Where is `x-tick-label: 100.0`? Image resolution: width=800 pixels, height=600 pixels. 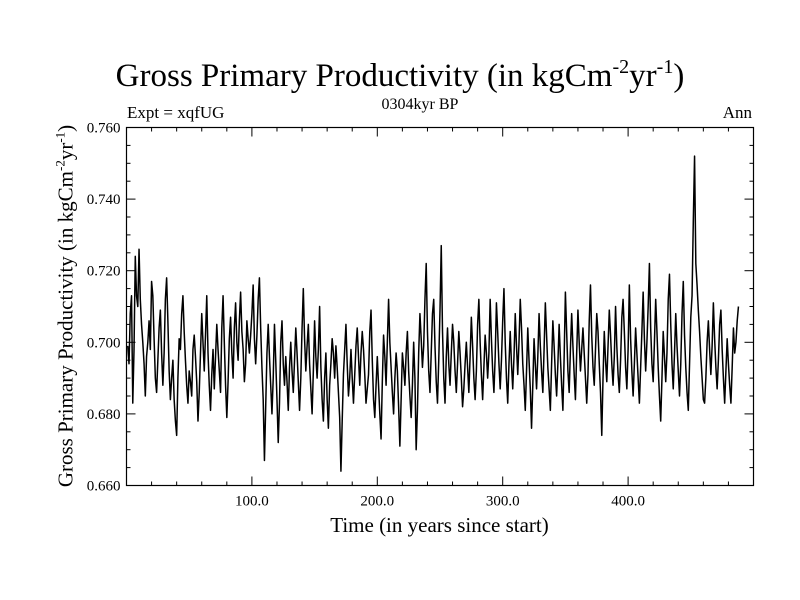
x-tick-label: 100.0 is located at coordinates (252, 502).